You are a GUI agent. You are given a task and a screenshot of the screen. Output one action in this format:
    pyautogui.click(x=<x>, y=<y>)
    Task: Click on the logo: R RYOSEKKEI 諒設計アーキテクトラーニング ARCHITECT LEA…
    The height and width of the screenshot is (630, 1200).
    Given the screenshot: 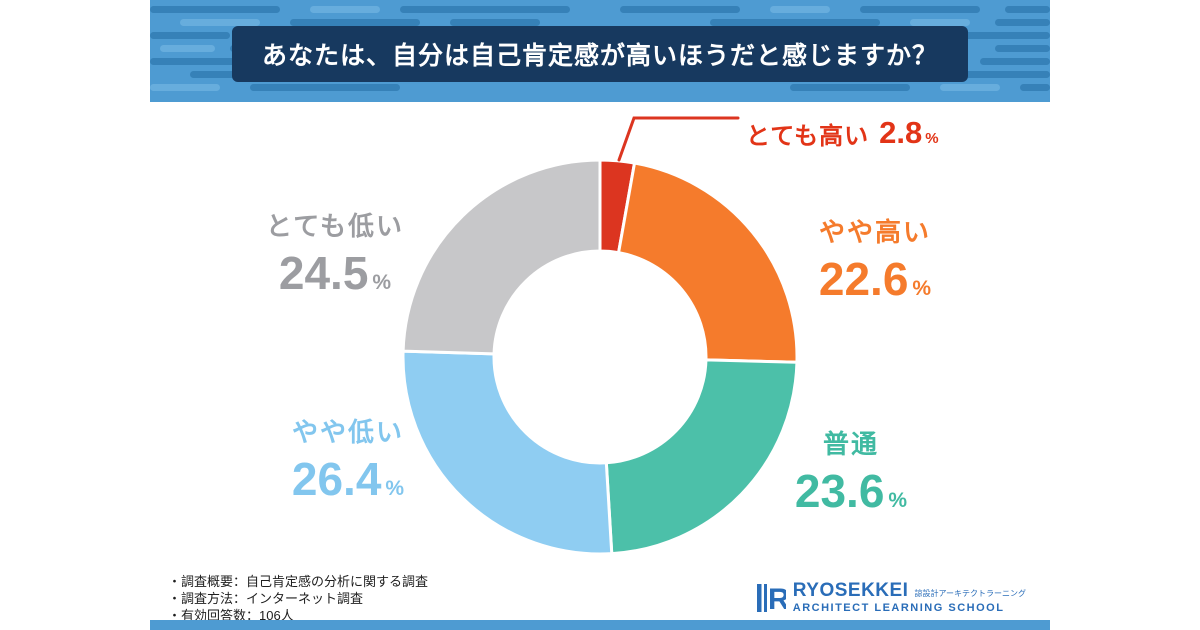 What is the action you would take?
    pyautogui.click(x=891, y=597)
    